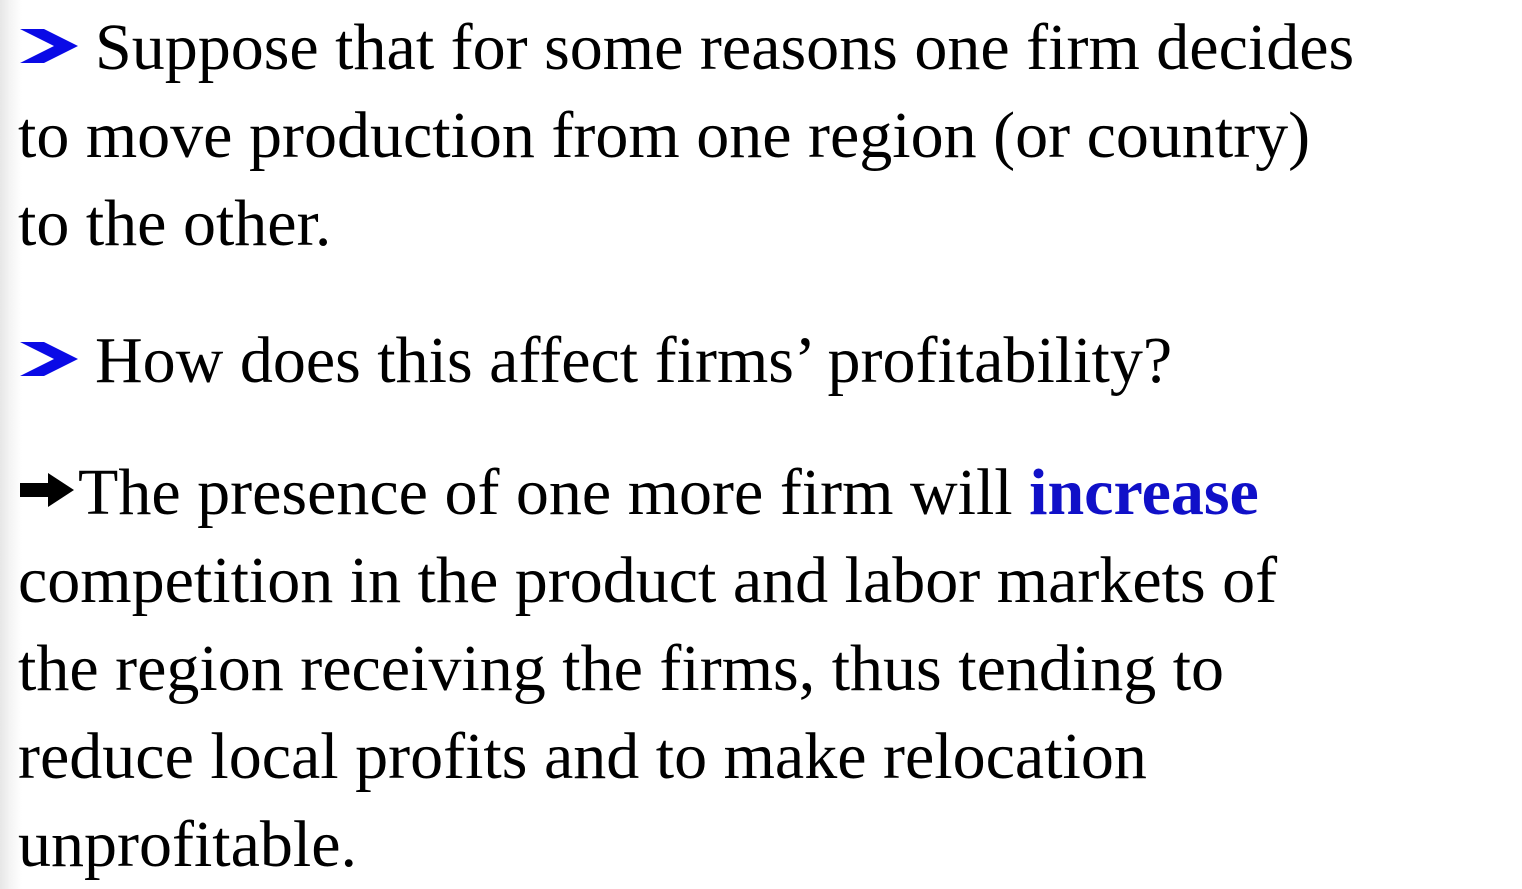 This screenshot has width=1522, height=889. What do you see at coordinates (47, 490) in the screenshot?
I see `arrow-bullet` at bounding box center [47, 490].